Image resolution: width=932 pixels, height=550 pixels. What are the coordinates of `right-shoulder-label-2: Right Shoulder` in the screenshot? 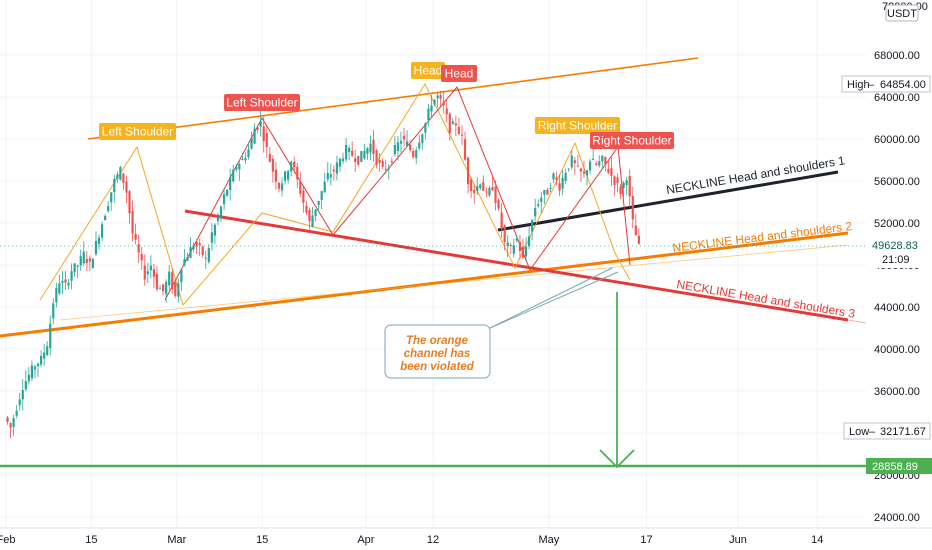 It's located at (632, 140).